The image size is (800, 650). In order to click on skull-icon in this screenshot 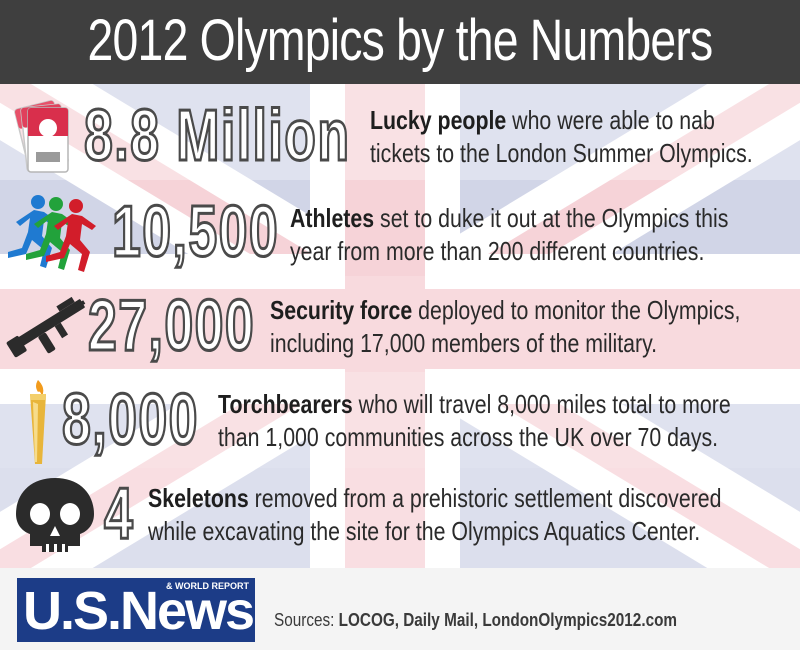, I will do `click(55, 515)`.